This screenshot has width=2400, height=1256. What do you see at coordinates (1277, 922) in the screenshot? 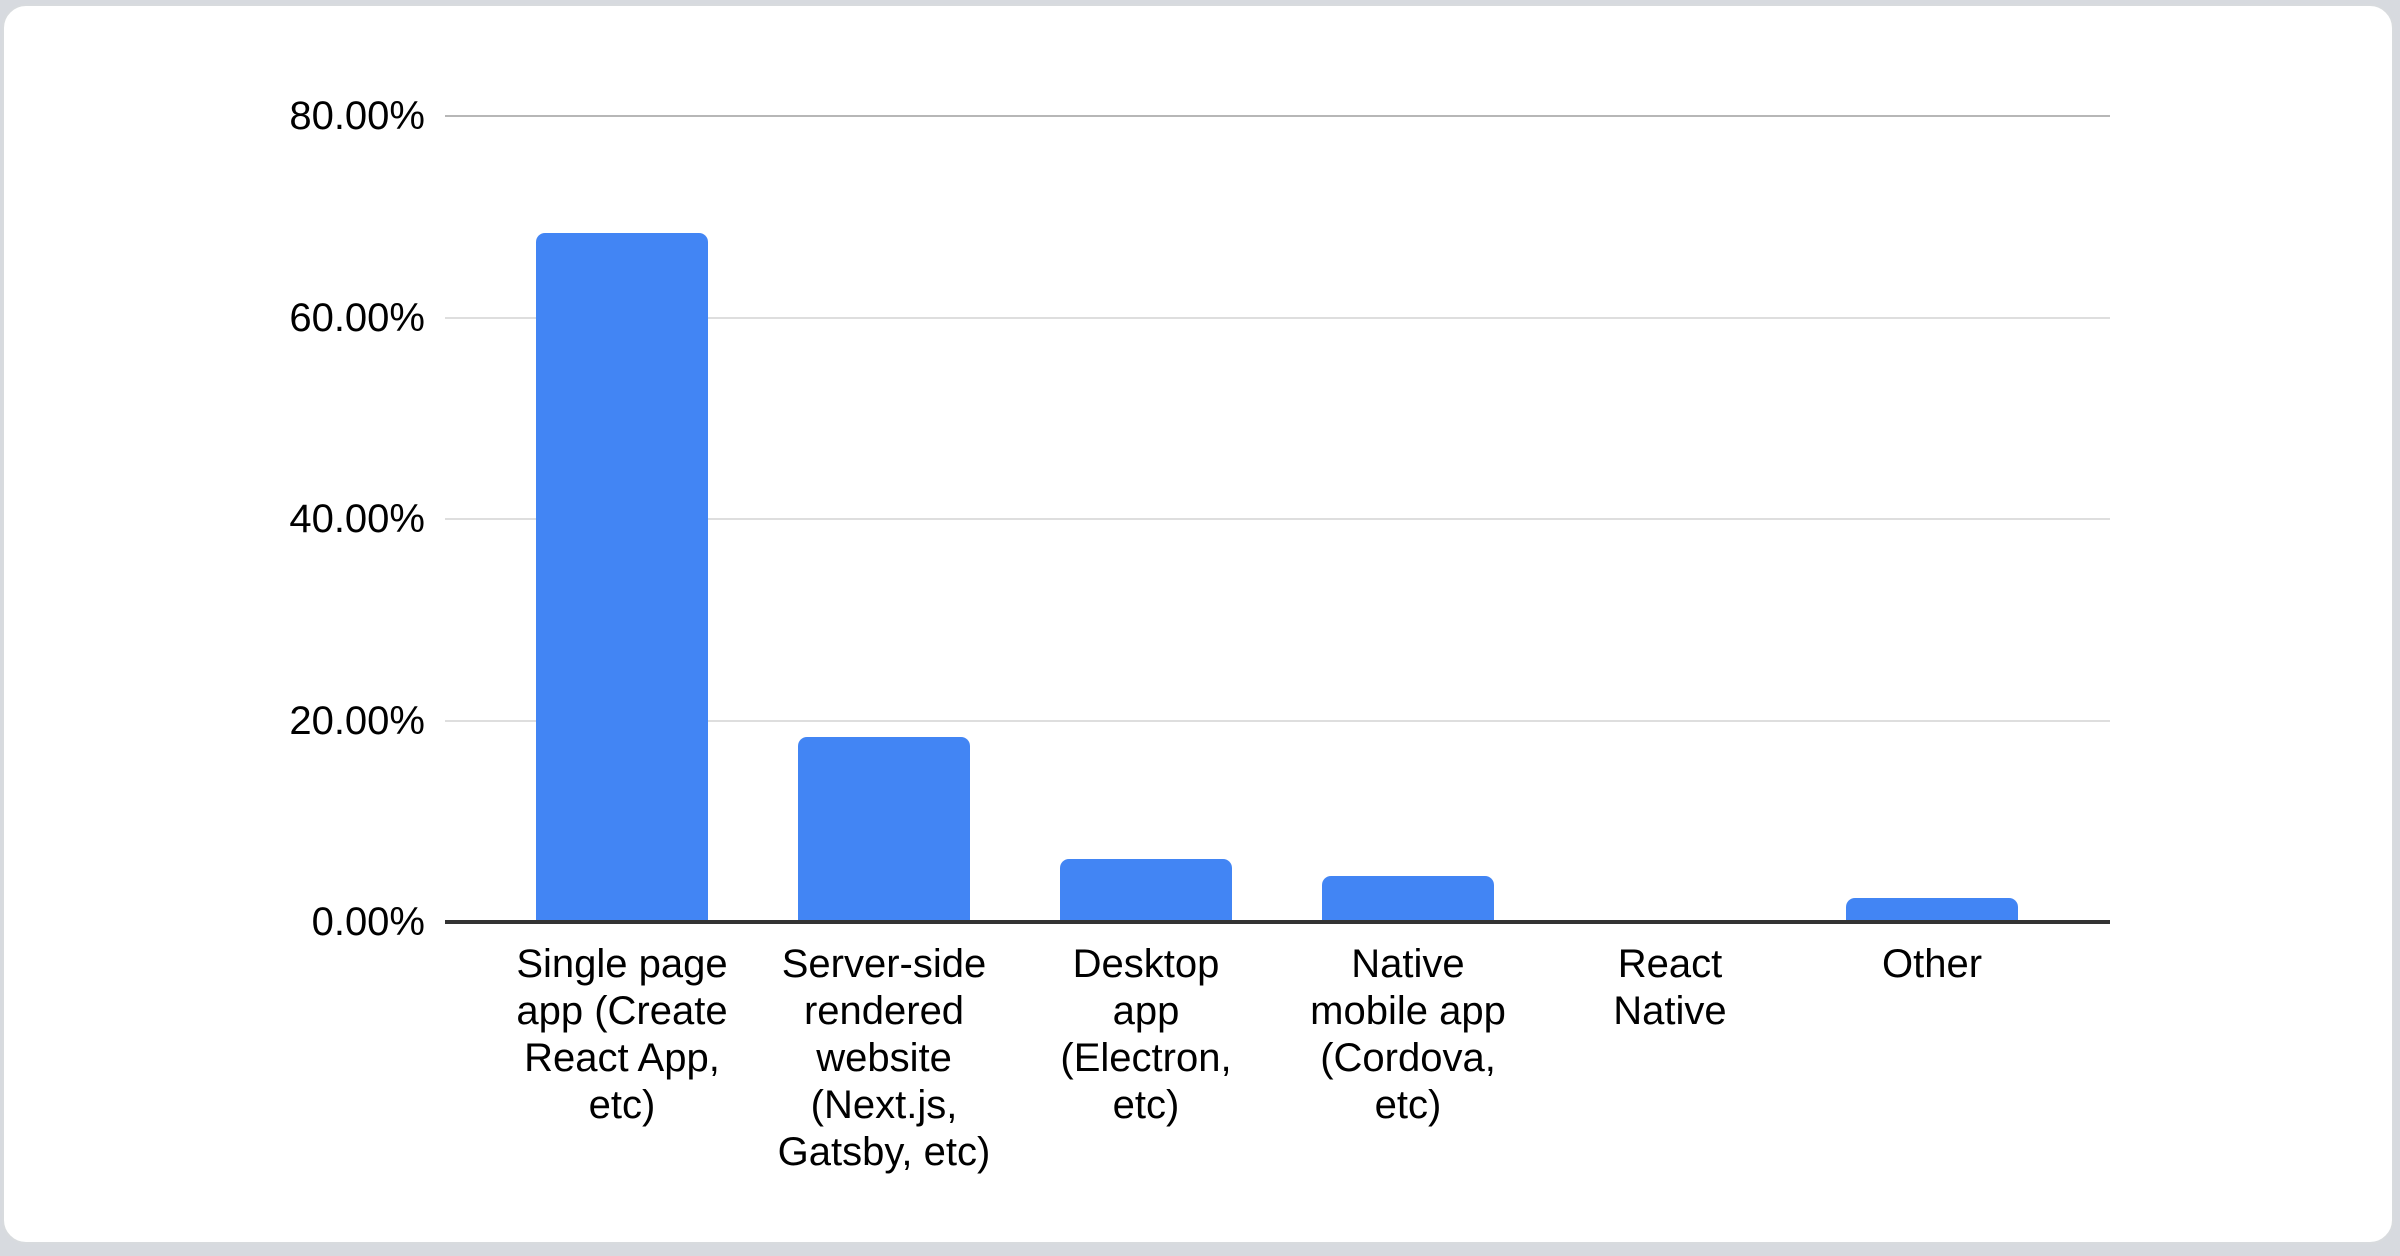
I see `x-axis-line` at bounding box center [1277, 922].